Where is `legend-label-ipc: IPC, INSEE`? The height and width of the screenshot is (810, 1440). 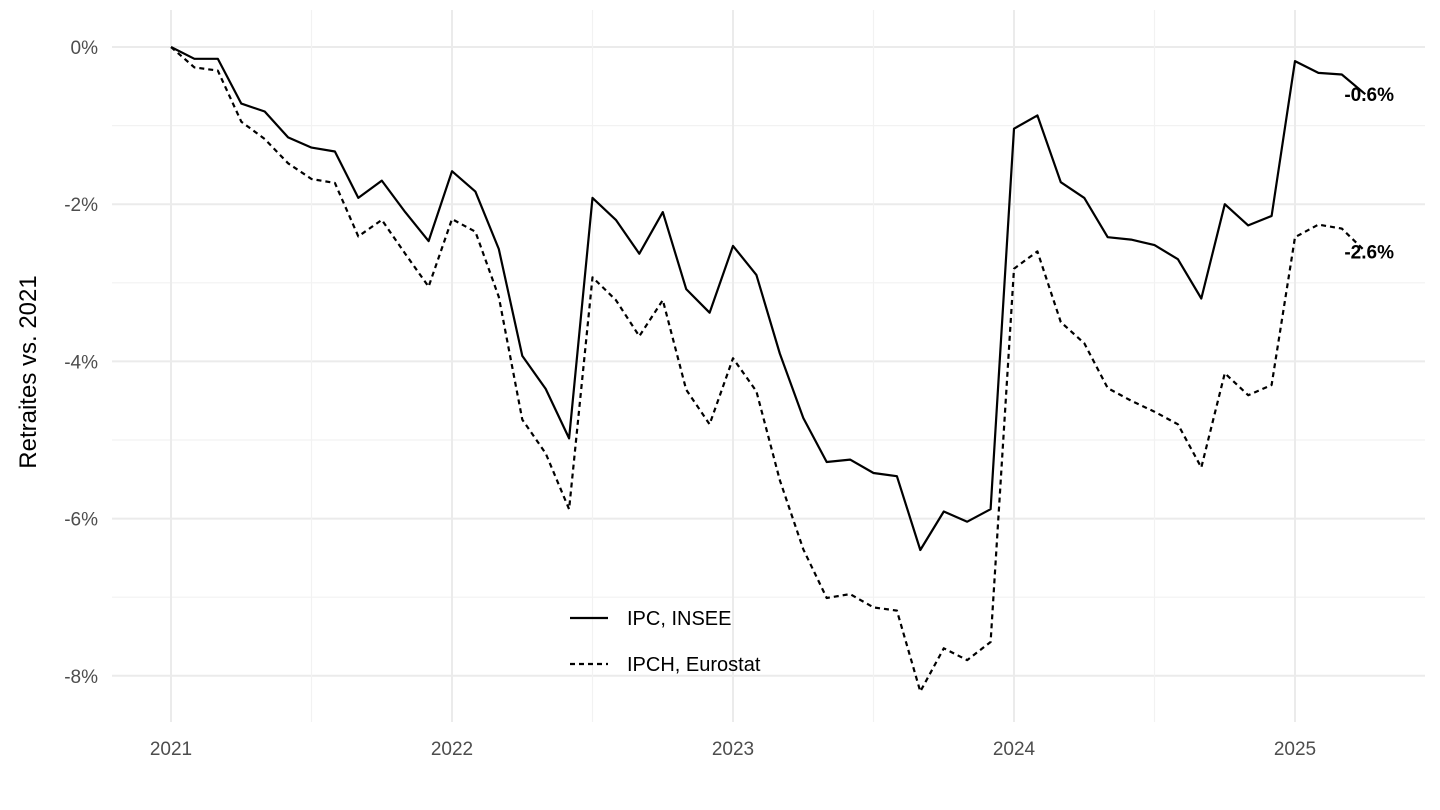 legend-label-ipc: IPC, INSEE is located at coordinates (679, 619).